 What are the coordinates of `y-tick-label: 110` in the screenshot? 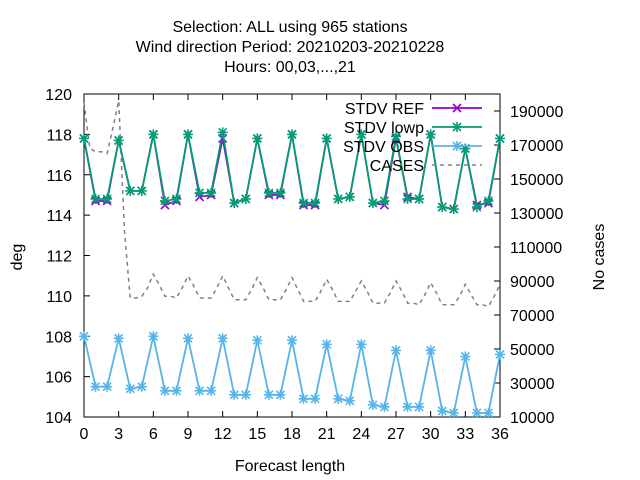 It's located at (59, 297).